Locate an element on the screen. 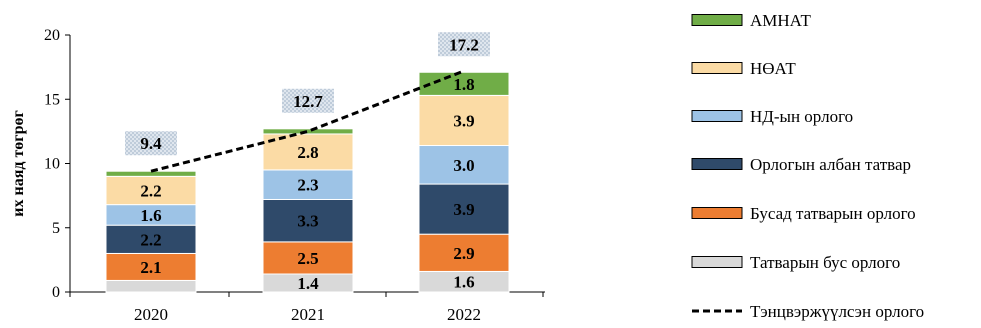  x-tick-label: 2020 is located at coordinates (151, 314).